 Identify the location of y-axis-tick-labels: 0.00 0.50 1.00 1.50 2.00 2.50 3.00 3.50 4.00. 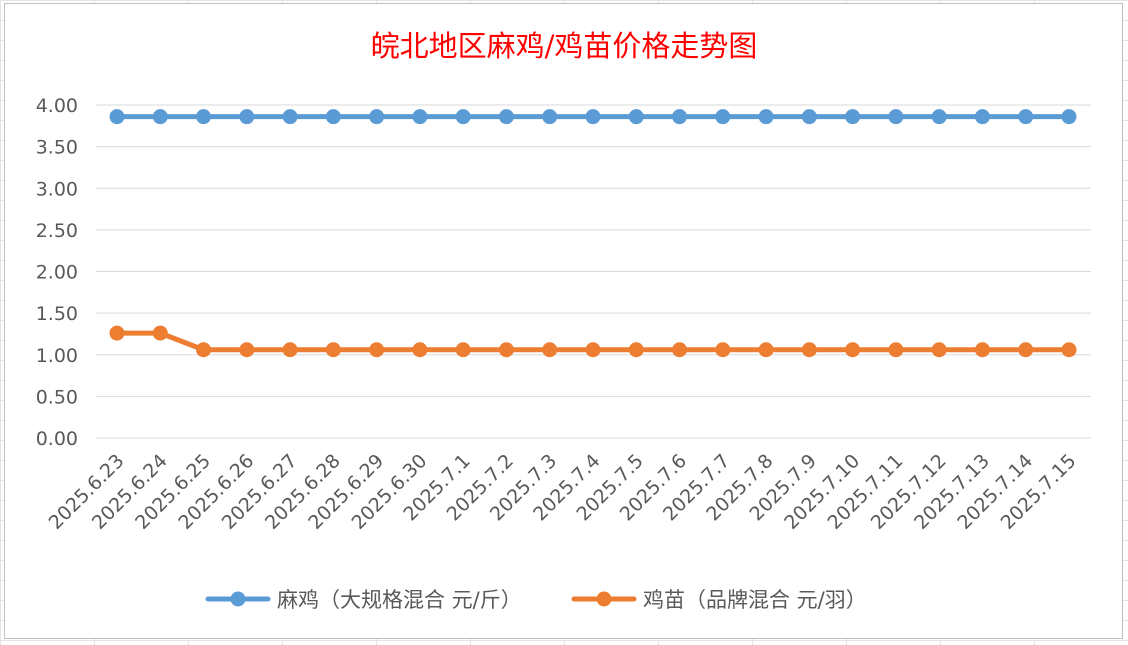
(57, 272).